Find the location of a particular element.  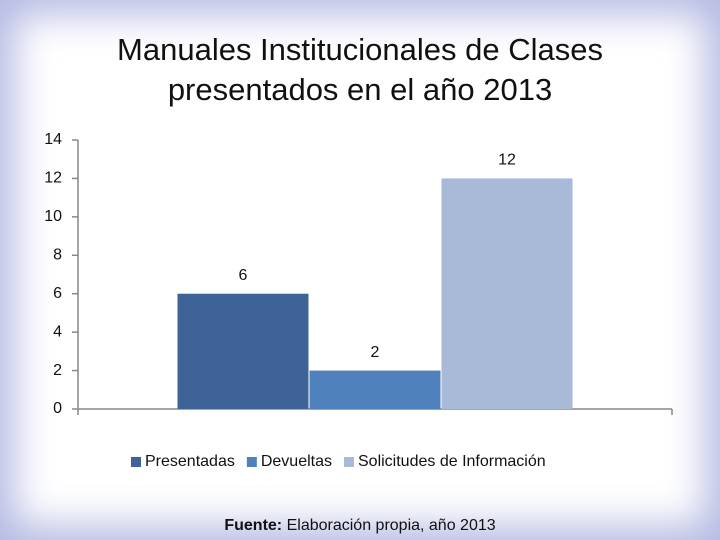

y-tick-label: 0 is located at coordinates (57, 408).